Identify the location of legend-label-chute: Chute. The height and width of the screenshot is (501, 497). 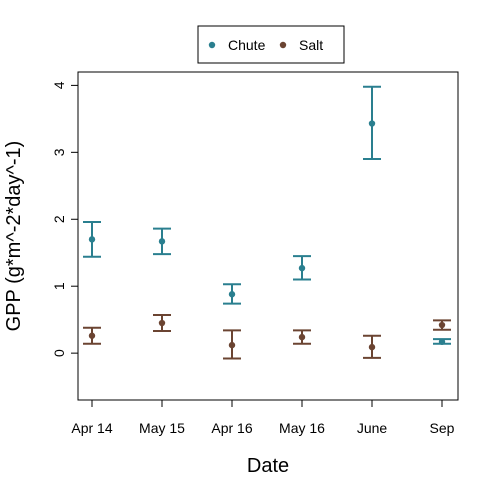
(247, 45).